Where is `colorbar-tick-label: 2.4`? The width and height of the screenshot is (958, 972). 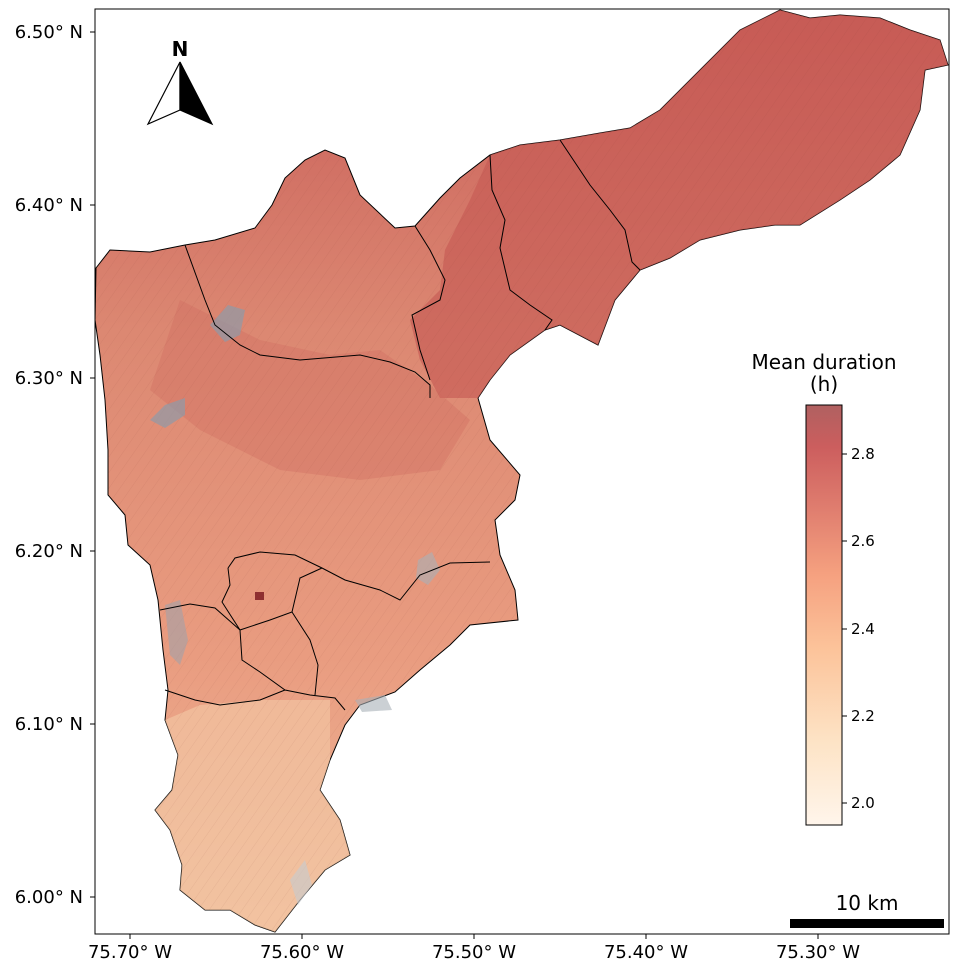 colorbar-tick-label: 2.4 is located at coordinates (863, 629).